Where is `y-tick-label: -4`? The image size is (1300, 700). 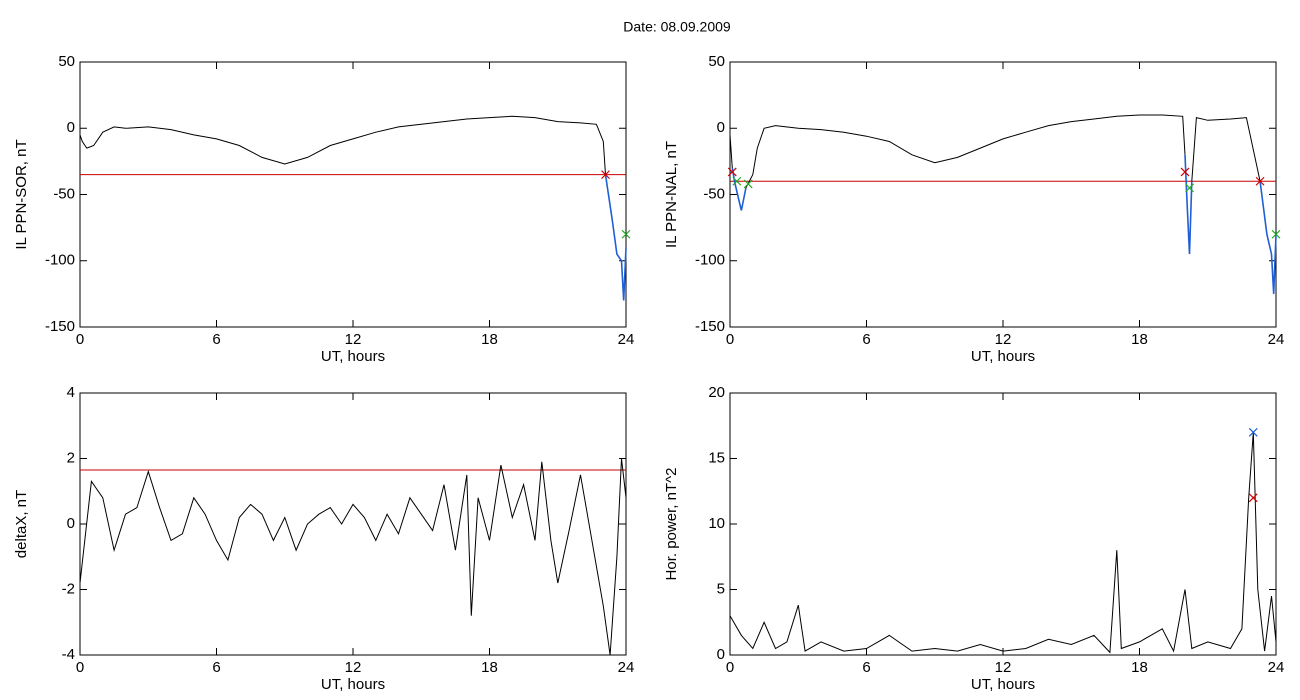
y-tick-label: -4 is located at coordinates (68, 654).